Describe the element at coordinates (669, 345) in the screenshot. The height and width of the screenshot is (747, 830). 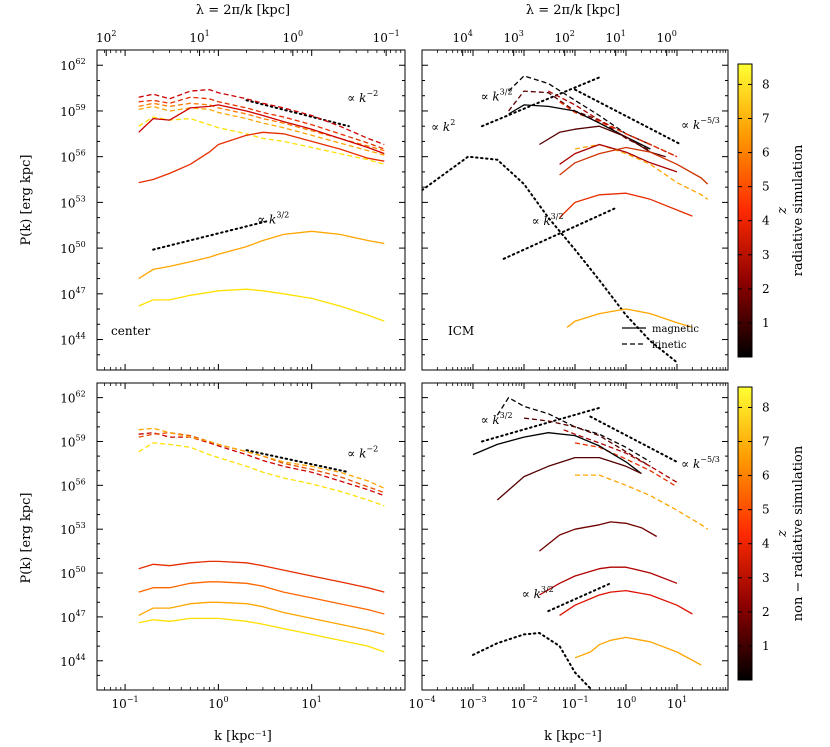
I see `legend-label-kinetic: kinetic` at that location.